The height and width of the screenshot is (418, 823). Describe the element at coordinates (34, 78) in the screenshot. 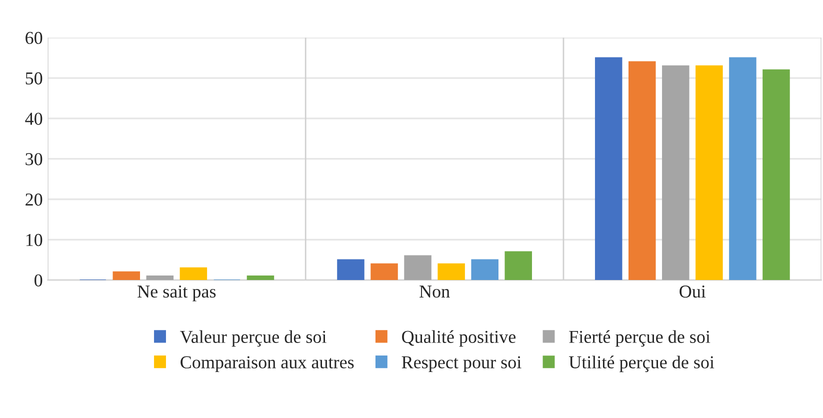

I see `y-tick-label: 50` at that location.